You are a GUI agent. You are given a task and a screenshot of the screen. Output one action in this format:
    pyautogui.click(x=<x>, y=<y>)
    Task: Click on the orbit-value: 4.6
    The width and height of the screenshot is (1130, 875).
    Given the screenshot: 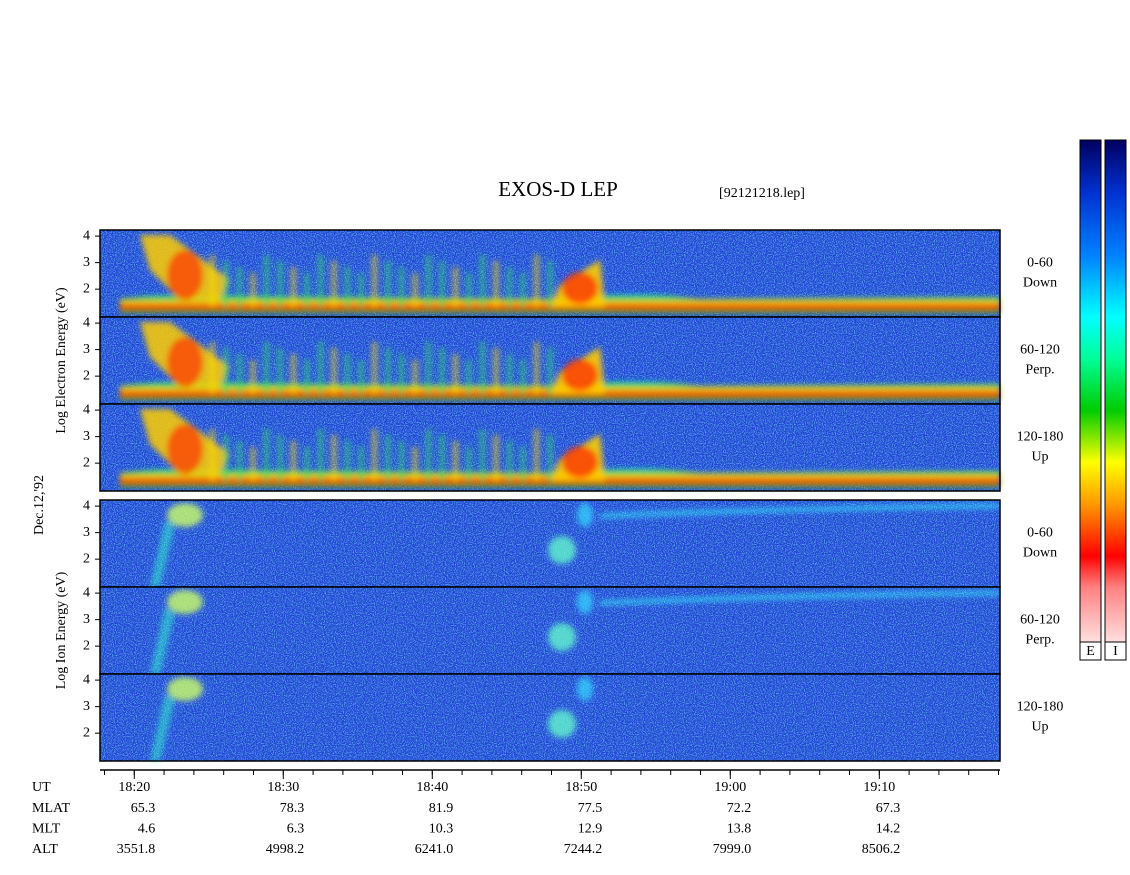 What is the action you would take?
    pyautogui.click(x=147, y=829)
    